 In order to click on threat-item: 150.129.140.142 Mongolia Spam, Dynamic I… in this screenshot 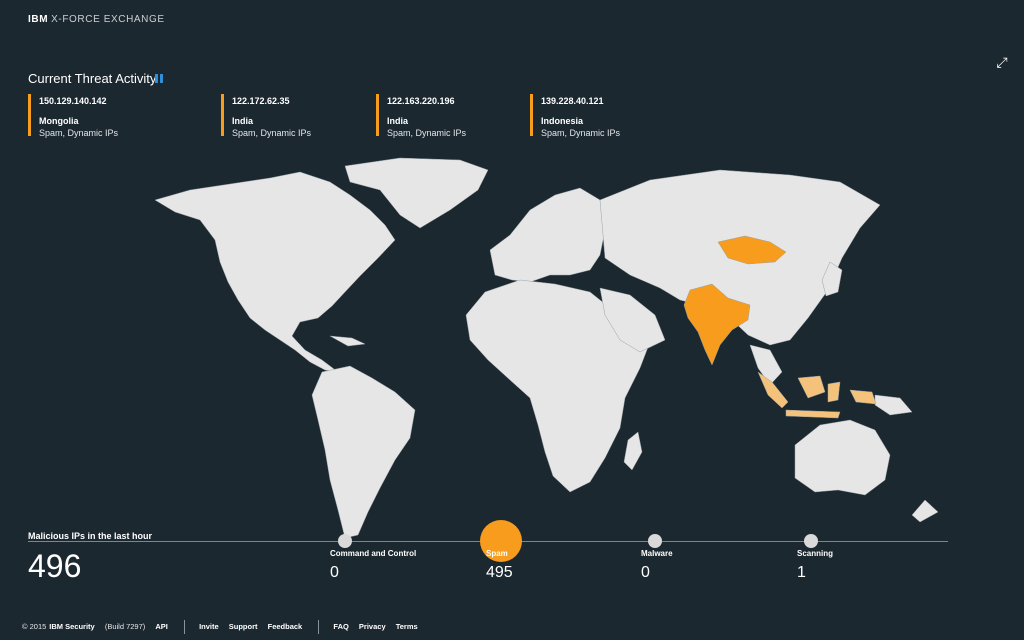, I will do `click(73, 116)`.